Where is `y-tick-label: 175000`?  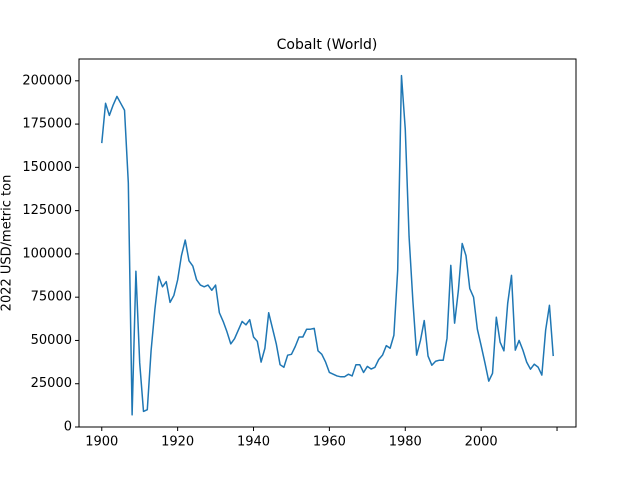
y-tick-label: 175000 is located at coordinates (47, 124).